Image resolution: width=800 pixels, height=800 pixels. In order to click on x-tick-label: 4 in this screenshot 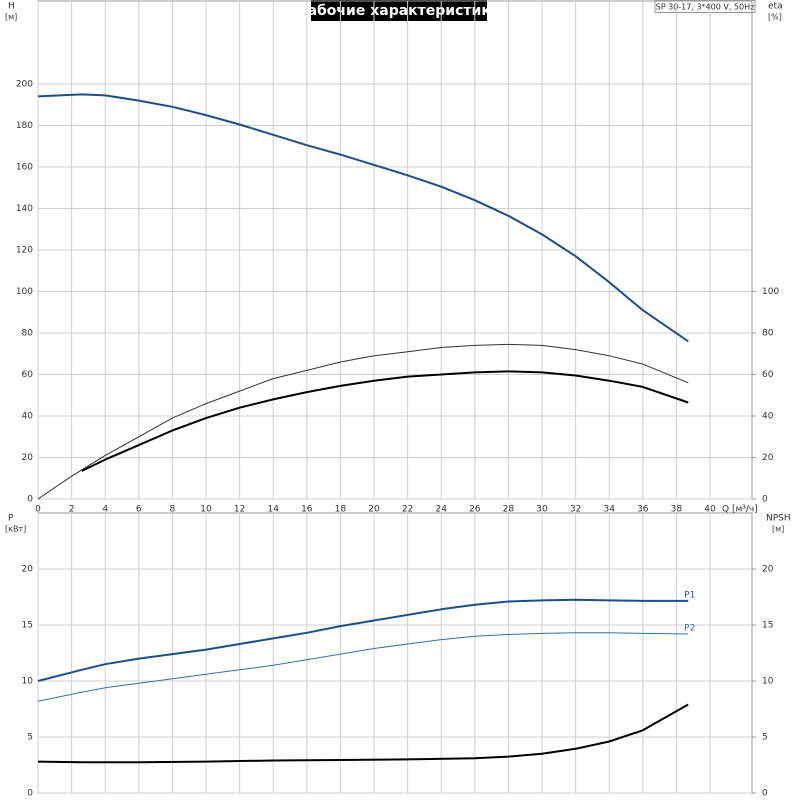, I will do `click(105, 510)`.